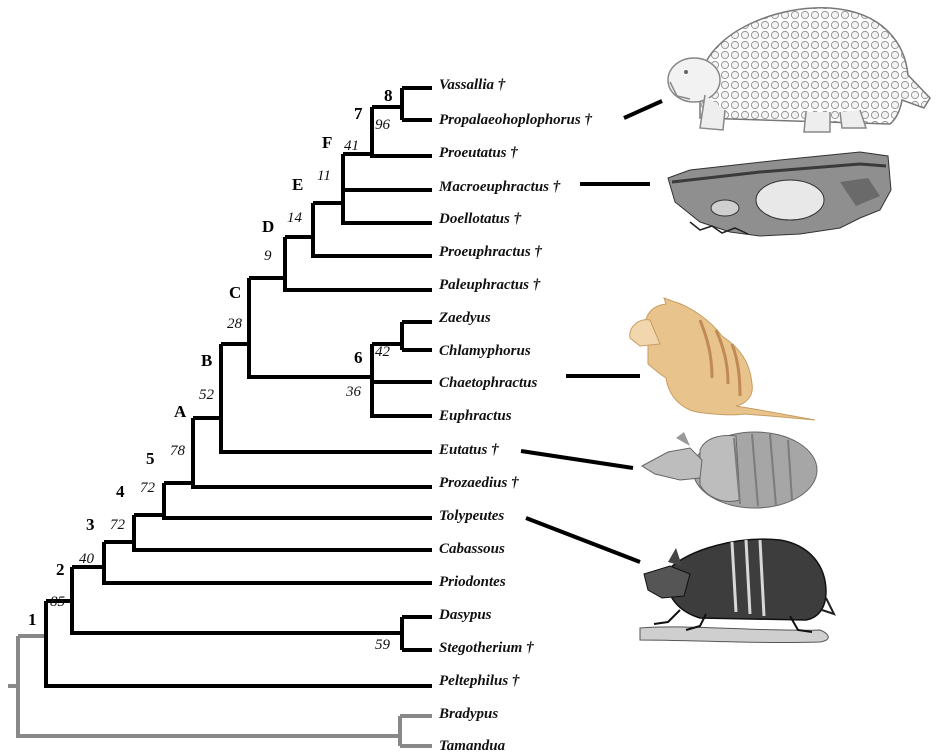  Describe the element at coordinates (472, 549) in the screenshot. I see `taxon-cabassous: Cabassous` at that location.